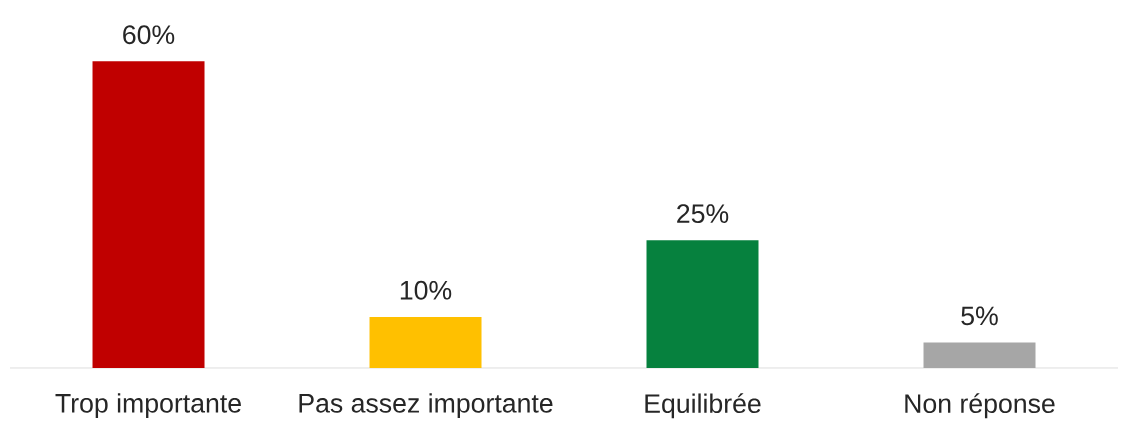 The width and height of the screenshot is (1123, 431). What do you see at coordinates (980, 406) in the screenshot?
I see `x-tick-label: Non réponse` at bounding box center [980, 406].